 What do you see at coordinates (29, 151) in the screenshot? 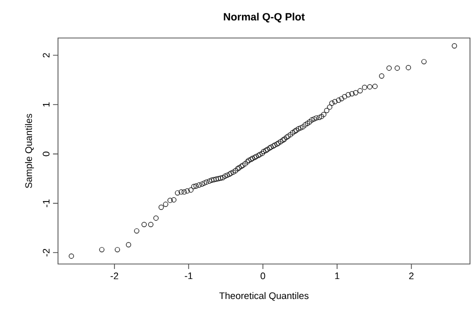
I see `y-axis-title: Sample Quantiles` at bounding box center [29, 151].